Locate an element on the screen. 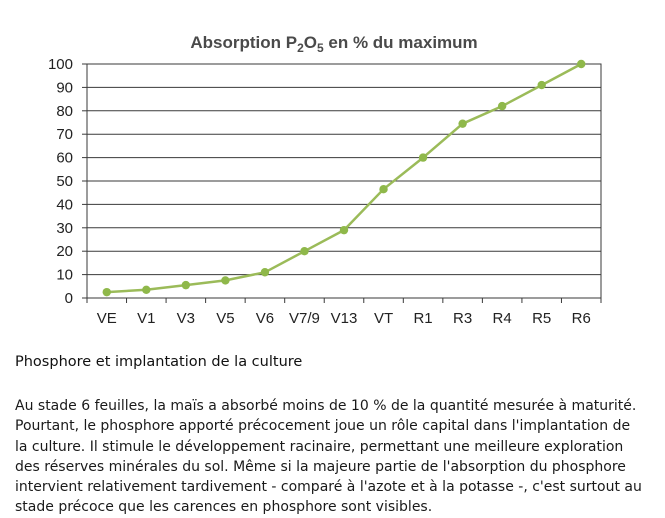 This screenshot has height=518, width=665. y-tick-label: 70 is located at coordinates (64, 134).